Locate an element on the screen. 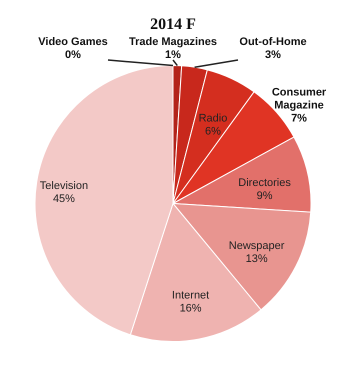 The image size is (346, 367). slice-label: Out-of-Home is located at coordinates (273, 42).